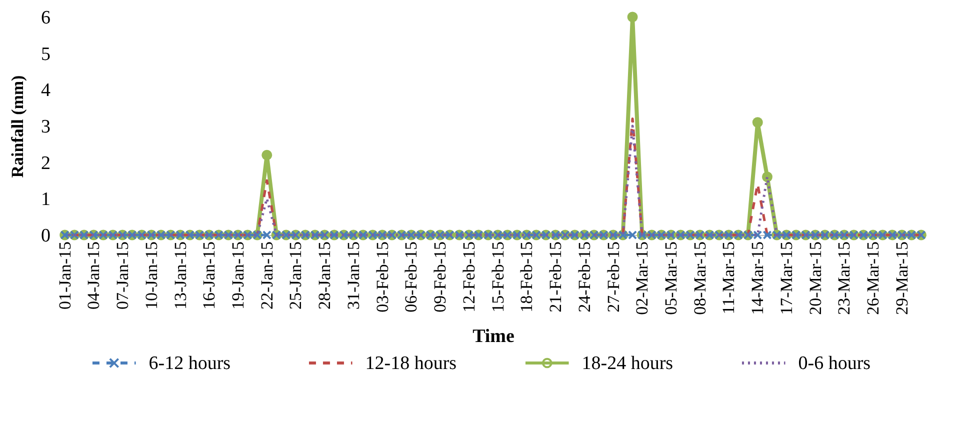 The image size is (968, 440). I want to click on x-tick-label: 26-Mar-15, so click(873, 278).